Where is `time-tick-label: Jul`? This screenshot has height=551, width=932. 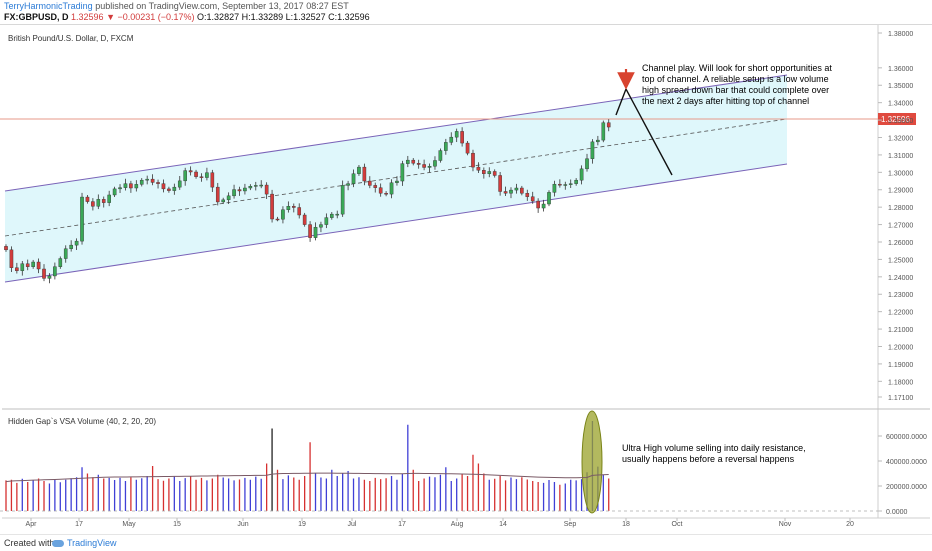 time-tick-label: Jul is located at coordinates (352, 524).